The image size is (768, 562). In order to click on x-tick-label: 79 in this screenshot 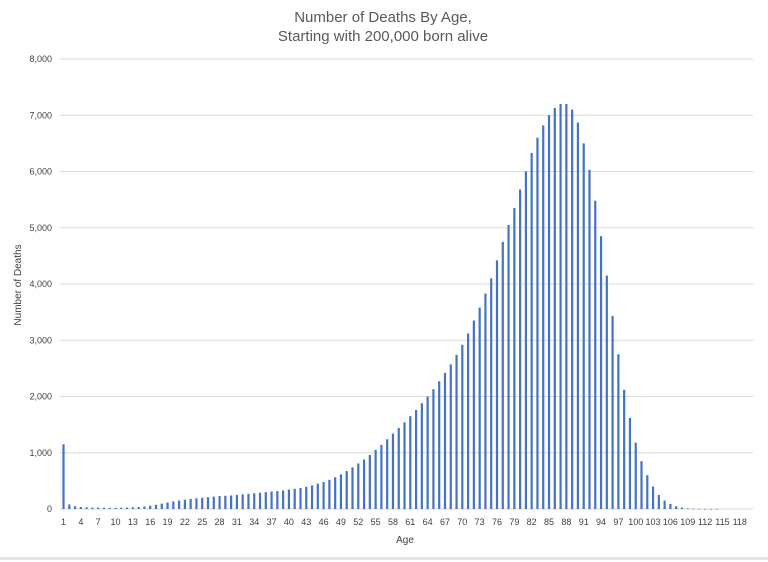, I will do `click(514, 522)`.